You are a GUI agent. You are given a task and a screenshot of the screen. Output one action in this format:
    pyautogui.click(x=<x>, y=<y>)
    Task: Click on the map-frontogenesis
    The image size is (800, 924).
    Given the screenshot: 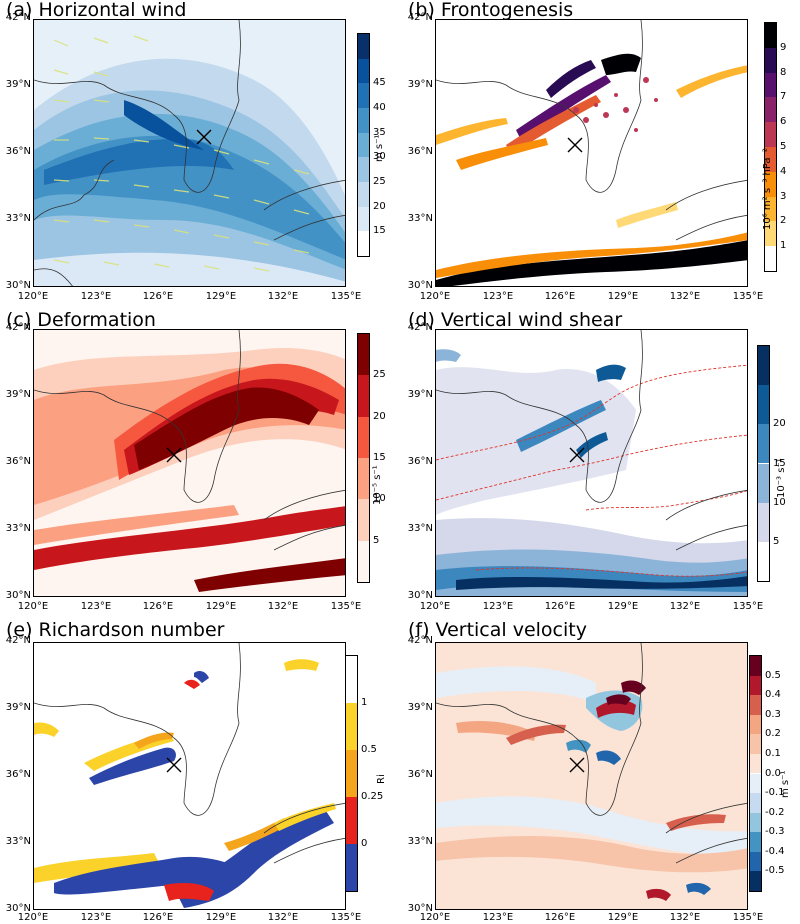 What is the action you would take?
    pyautogui.click(x=591, y=153)
    